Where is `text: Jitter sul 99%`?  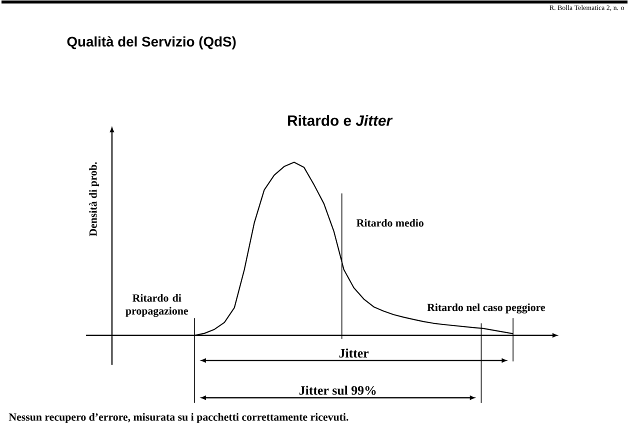 text: Jitter sul 99% is located at coordinates (337, 390).